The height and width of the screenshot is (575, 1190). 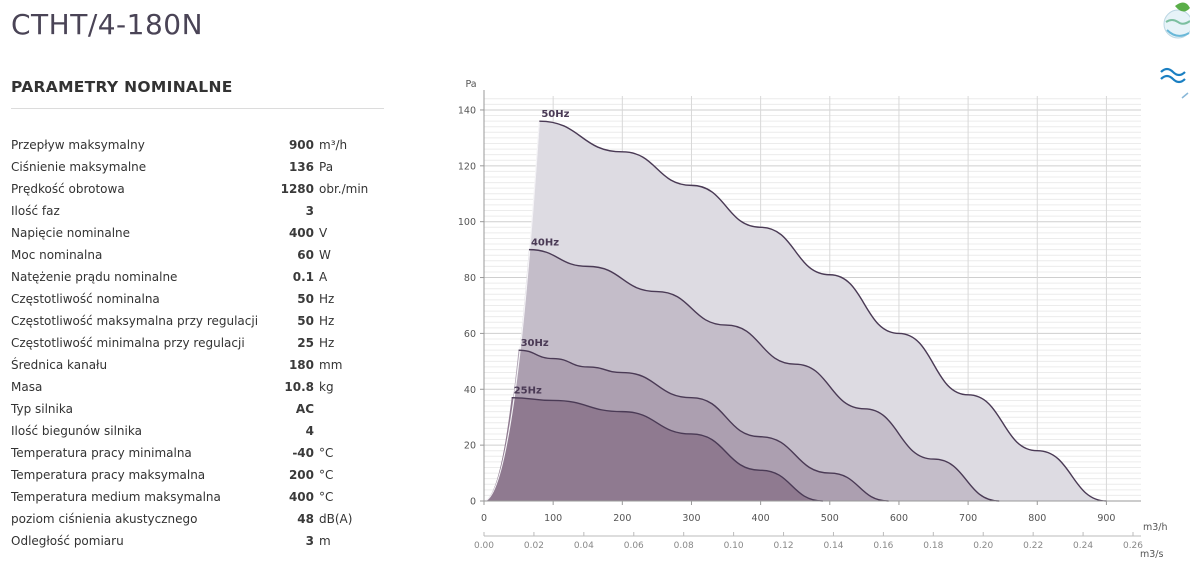 I want to click on series-label: 40Hz, so click(x=545, y=243).